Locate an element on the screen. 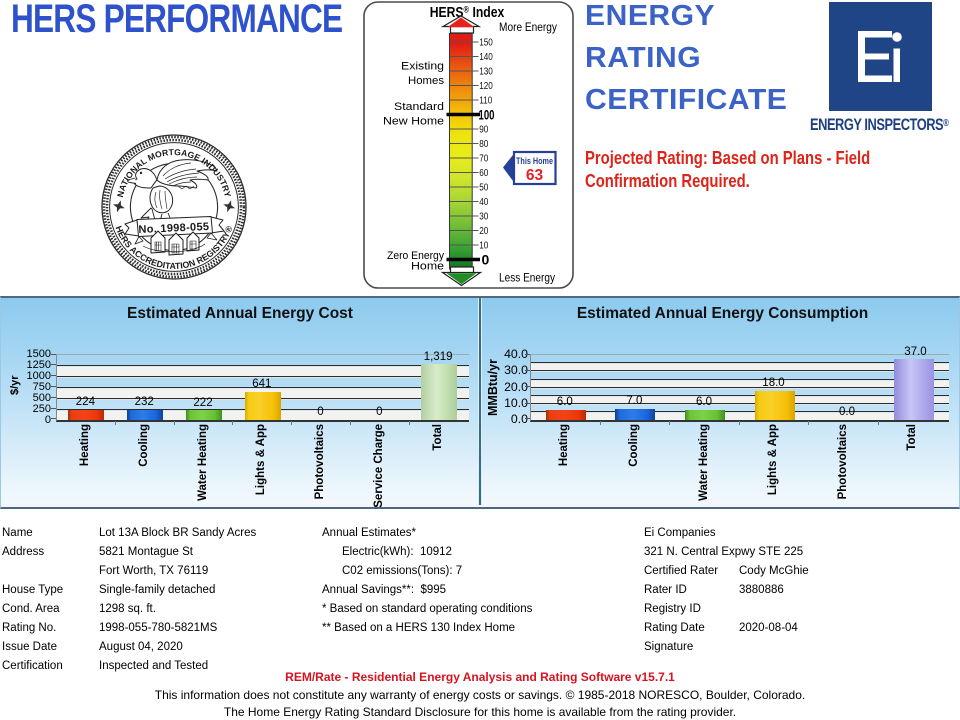  svg-text: 50 is located at coordinates (483, 186).